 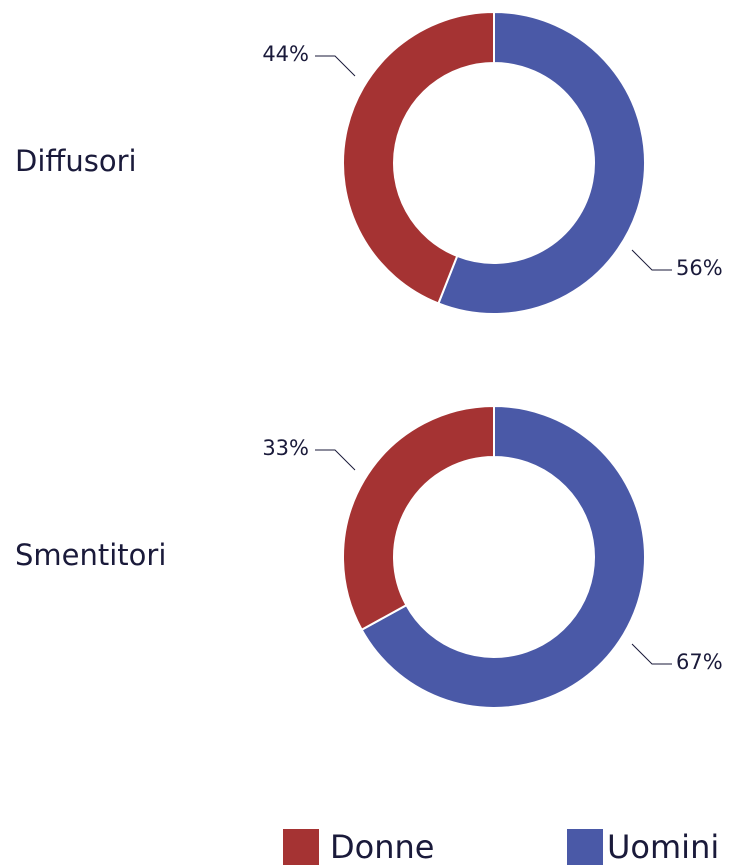 I want to click on value-label: 33%, so click(x=285, y=448).